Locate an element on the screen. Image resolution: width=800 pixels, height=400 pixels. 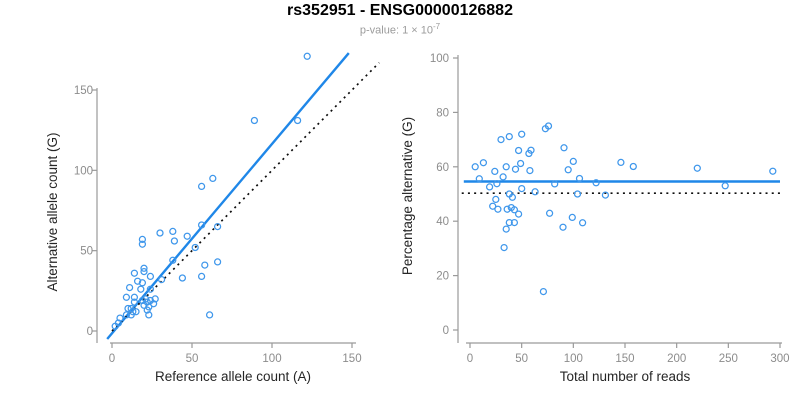
p-value-exponent: -7 is located at coordinates (436, 26).